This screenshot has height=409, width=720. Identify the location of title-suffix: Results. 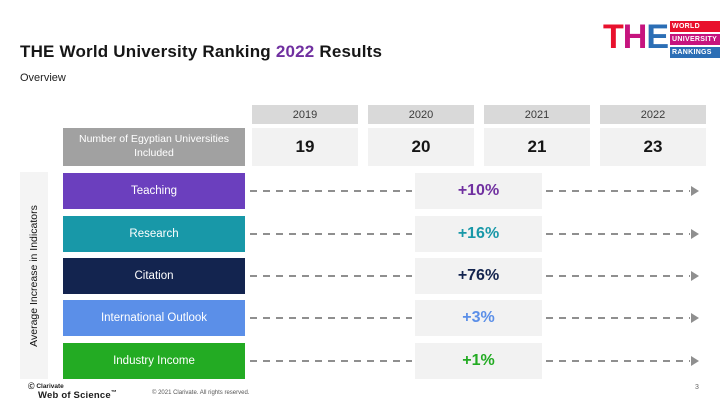
(348, 51).